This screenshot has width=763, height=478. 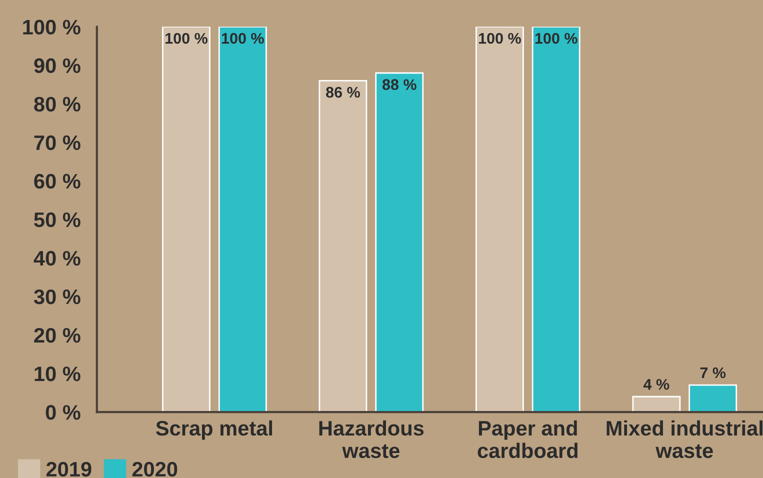 What do you see at coordinates (214, 430) in the screenshot?
I see `x-tick-label: Scrap metal` at bounding box center [214, 430].